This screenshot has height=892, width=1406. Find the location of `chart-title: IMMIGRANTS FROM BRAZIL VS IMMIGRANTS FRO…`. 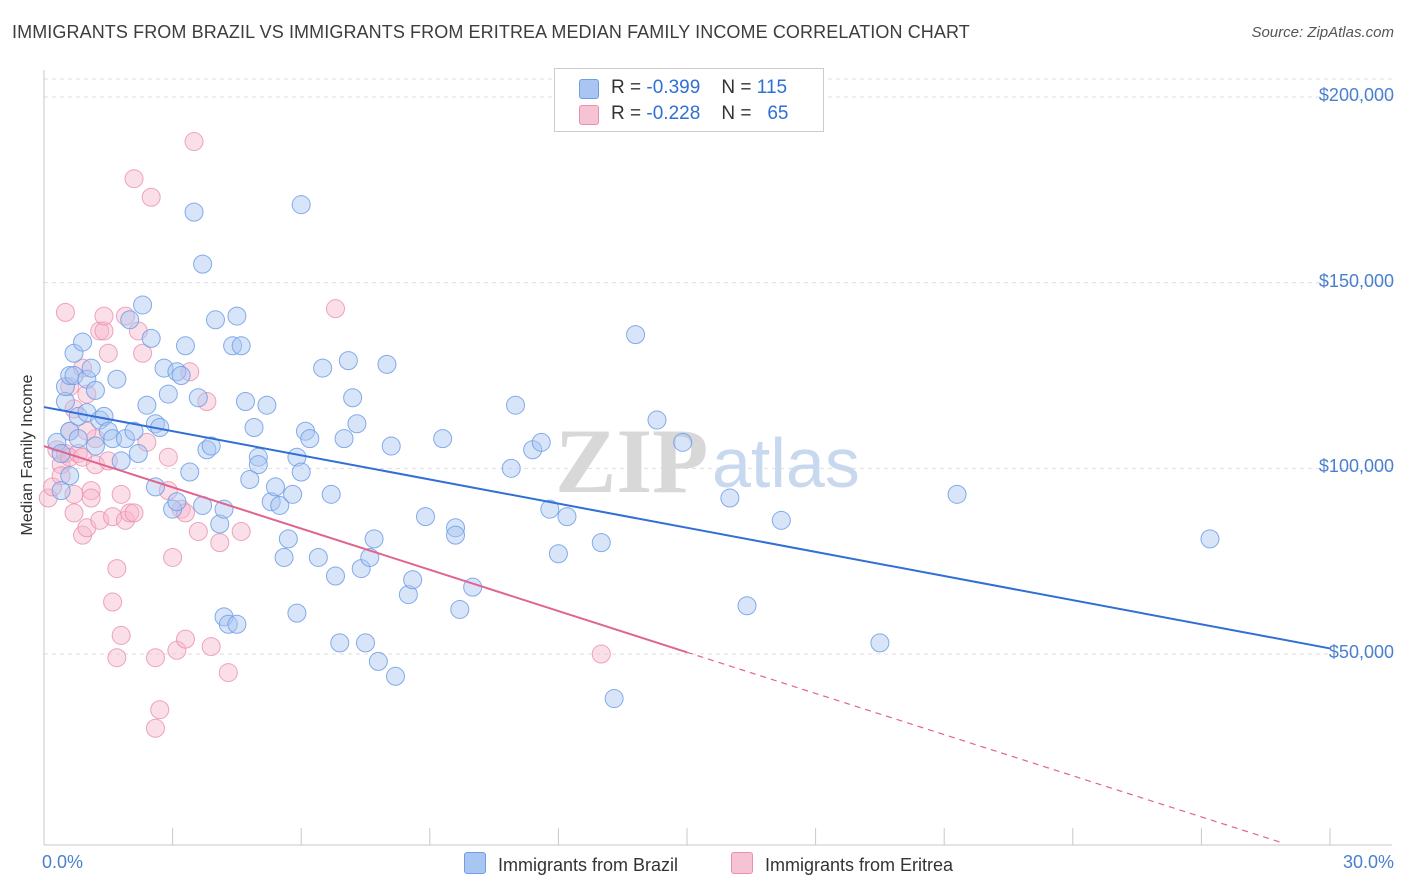

chart-title: IMMIGRANTS FROM BRAZIL VS IMMIGRANTS FRO… is located at coordinates (491, 32).